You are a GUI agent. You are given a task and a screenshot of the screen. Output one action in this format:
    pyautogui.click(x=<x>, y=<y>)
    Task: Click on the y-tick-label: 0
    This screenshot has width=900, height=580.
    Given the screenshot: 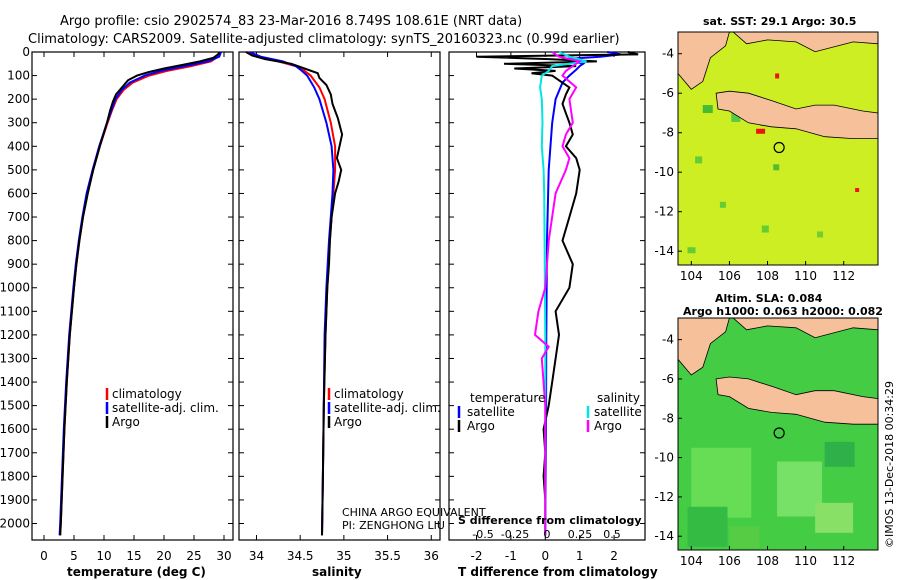 What is the action you would take?
    pyautogui.click(x=26, y=52)
    